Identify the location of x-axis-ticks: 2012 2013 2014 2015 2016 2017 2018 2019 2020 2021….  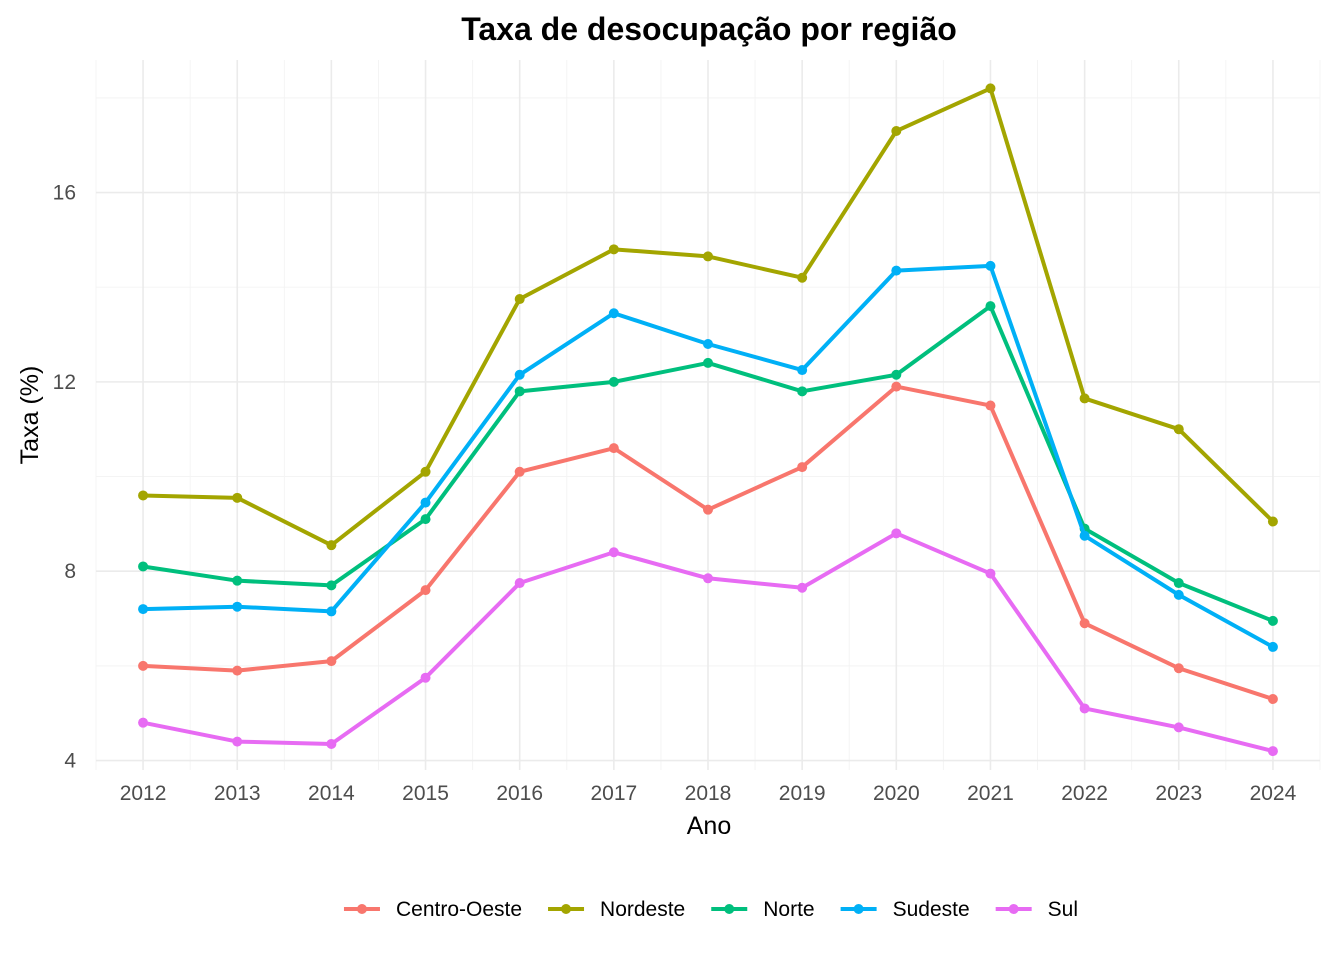
(708, 793).